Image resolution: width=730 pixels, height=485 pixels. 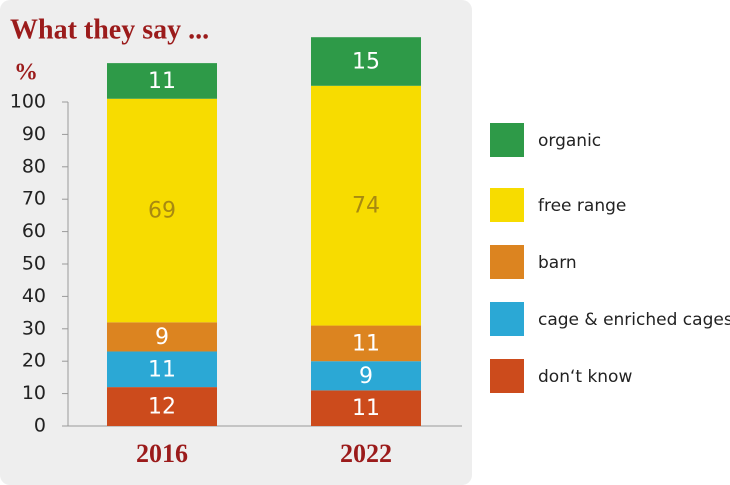 What do you see at coordinates (40, 426) in the screenshot?
I see `y-tick-label: 0` at bounding box center [40, 426].